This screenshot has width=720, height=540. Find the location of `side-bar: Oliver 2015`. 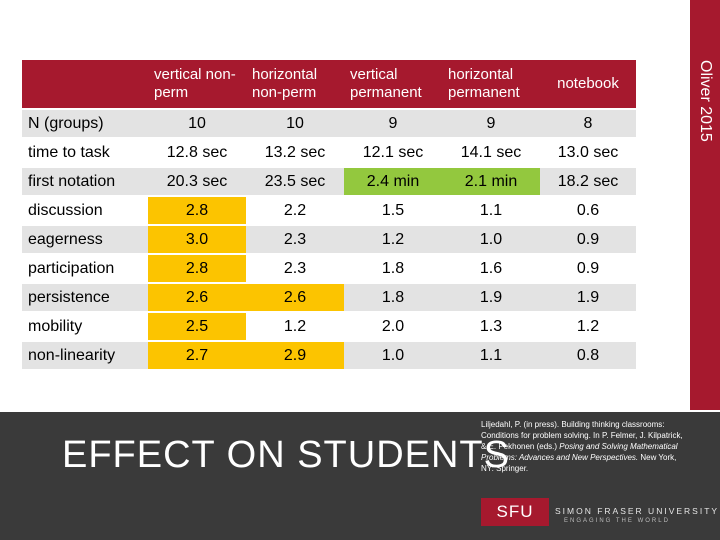

side-bar: Oliver 2015 is located at coordinates (705, 205).